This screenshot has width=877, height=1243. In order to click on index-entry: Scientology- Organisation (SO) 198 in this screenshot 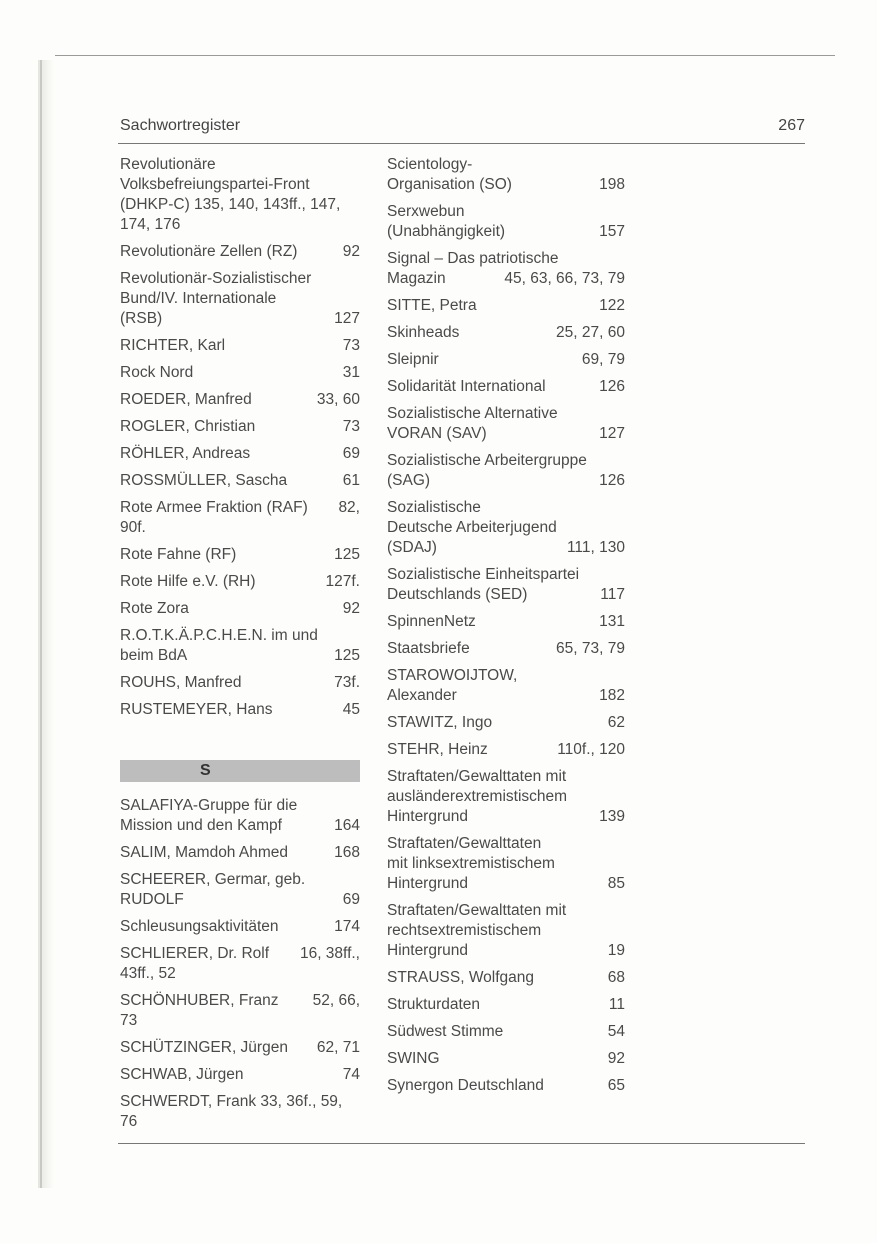, I will do `click(506, 175)`.